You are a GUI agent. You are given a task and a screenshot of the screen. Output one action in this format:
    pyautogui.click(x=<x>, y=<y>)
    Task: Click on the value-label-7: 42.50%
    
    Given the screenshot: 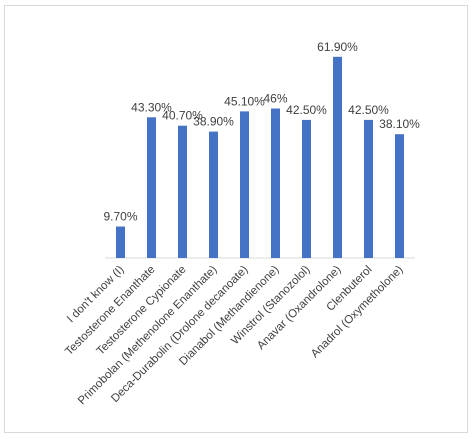 What is the action you would take?
    pyautogui.click(x=306, y=110)
    